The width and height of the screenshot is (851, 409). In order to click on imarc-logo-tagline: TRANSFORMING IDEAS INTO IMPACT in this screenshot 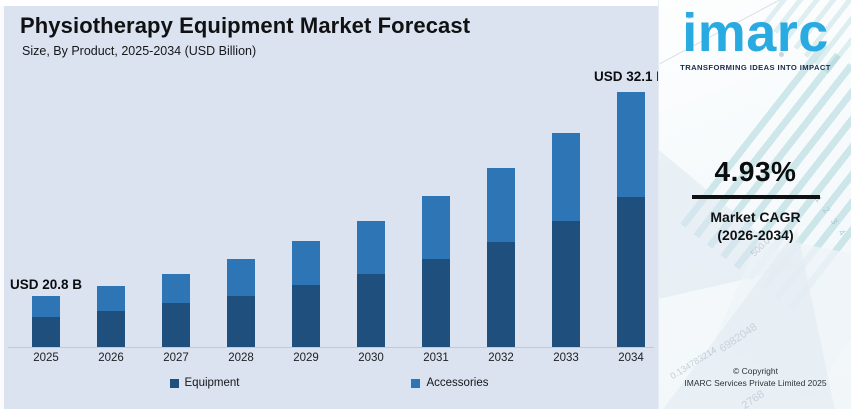, I will do `click(755, 68)`.